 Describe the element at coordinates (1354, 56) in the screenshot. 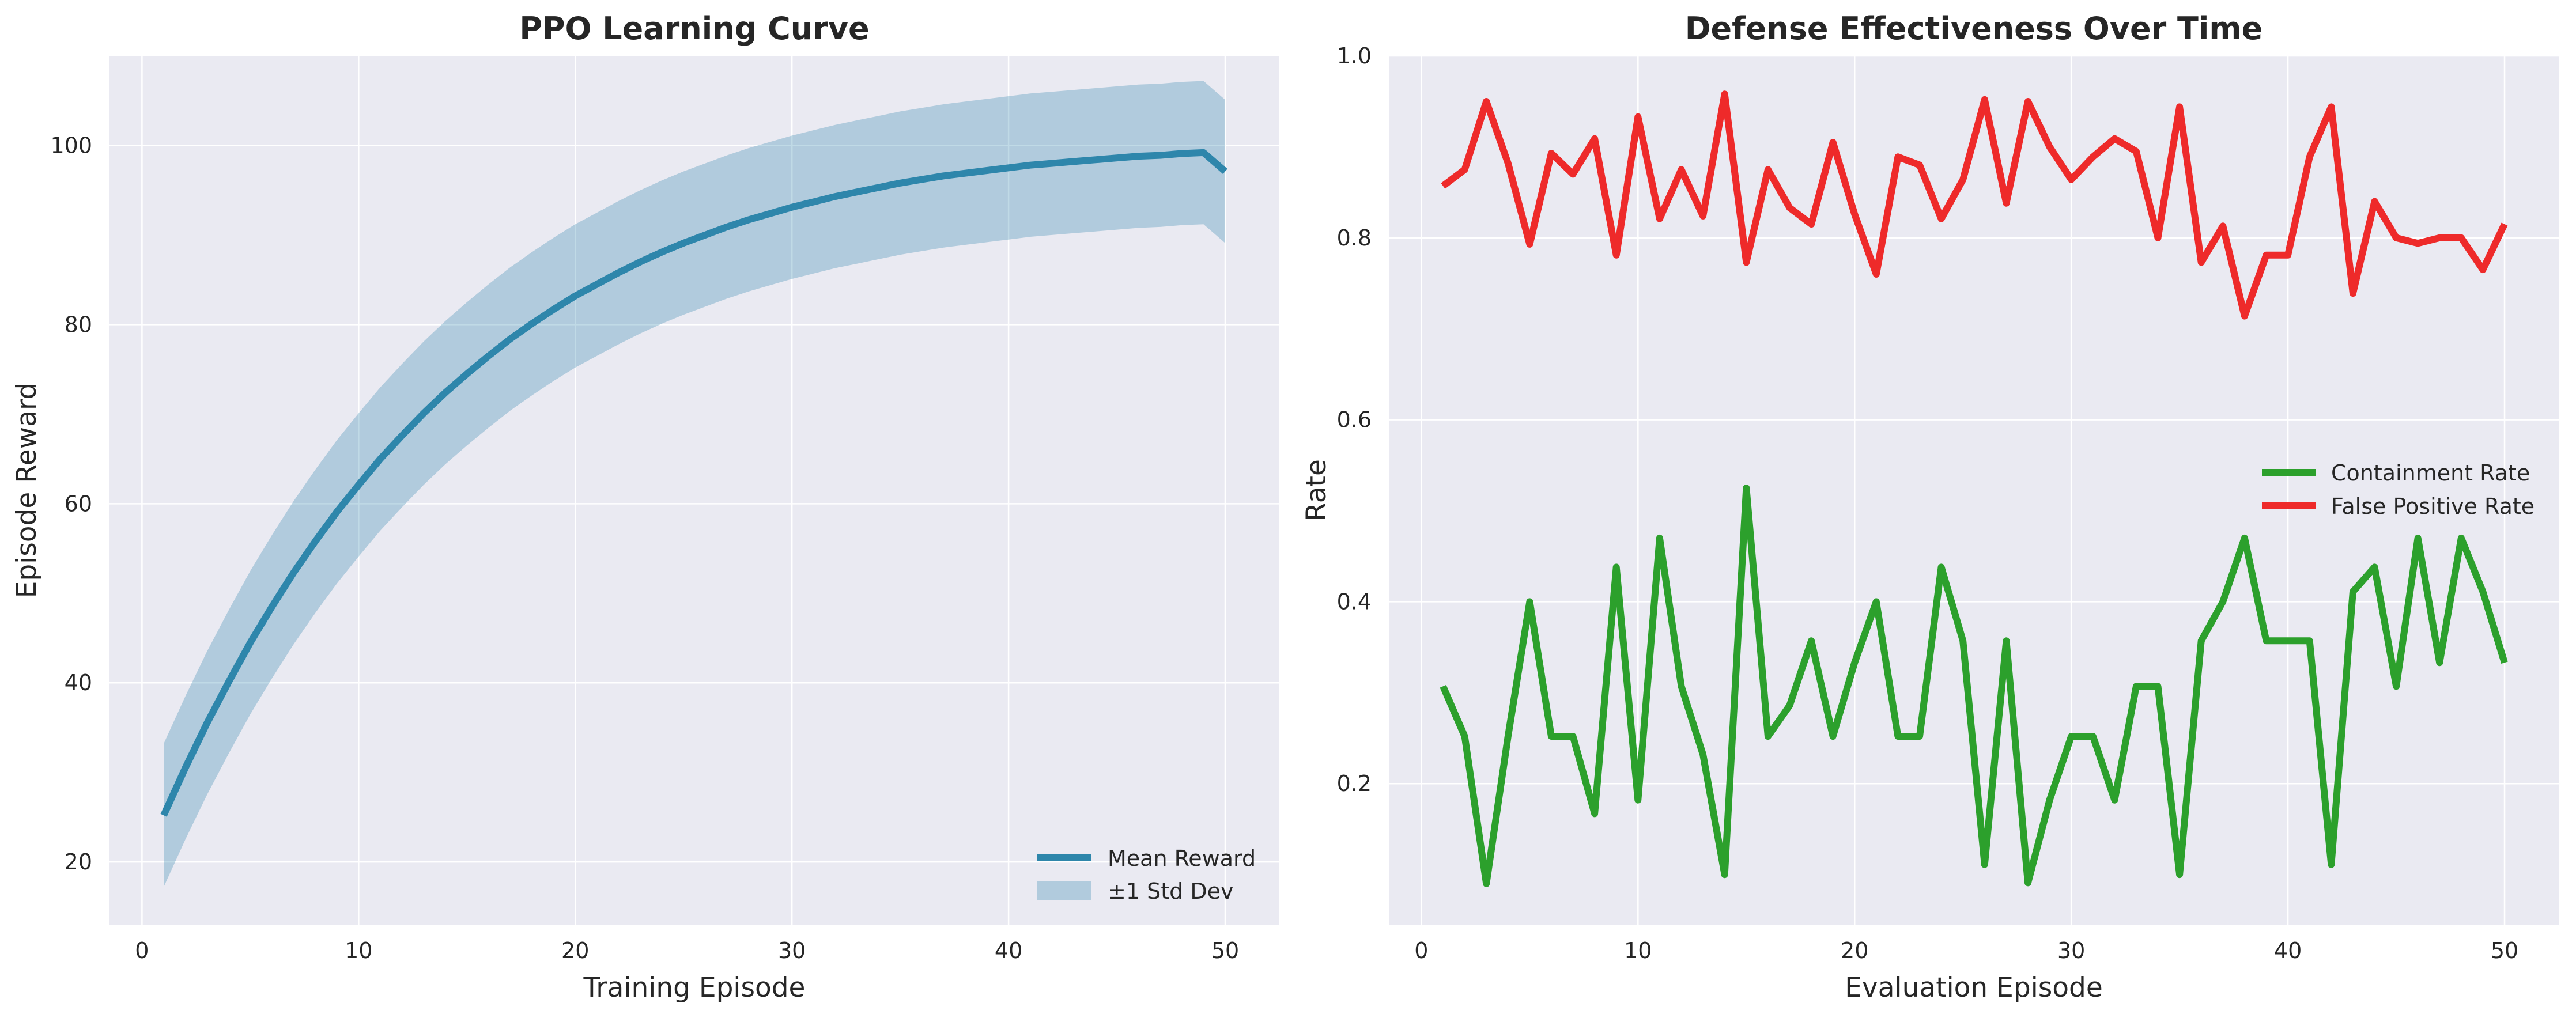

I see `y-tick-label: 1.0` at that location.